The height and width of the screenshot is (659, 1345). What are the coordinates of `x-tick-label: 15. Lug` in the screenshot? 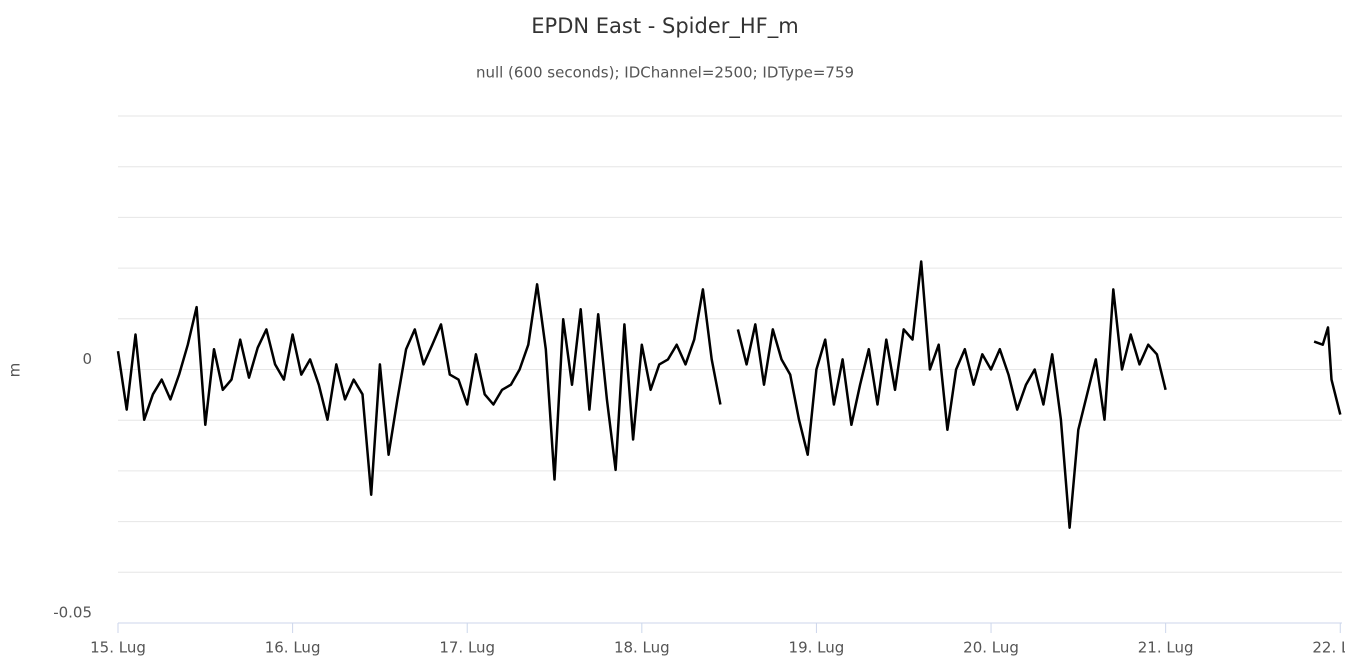 It's located at (118, 648).